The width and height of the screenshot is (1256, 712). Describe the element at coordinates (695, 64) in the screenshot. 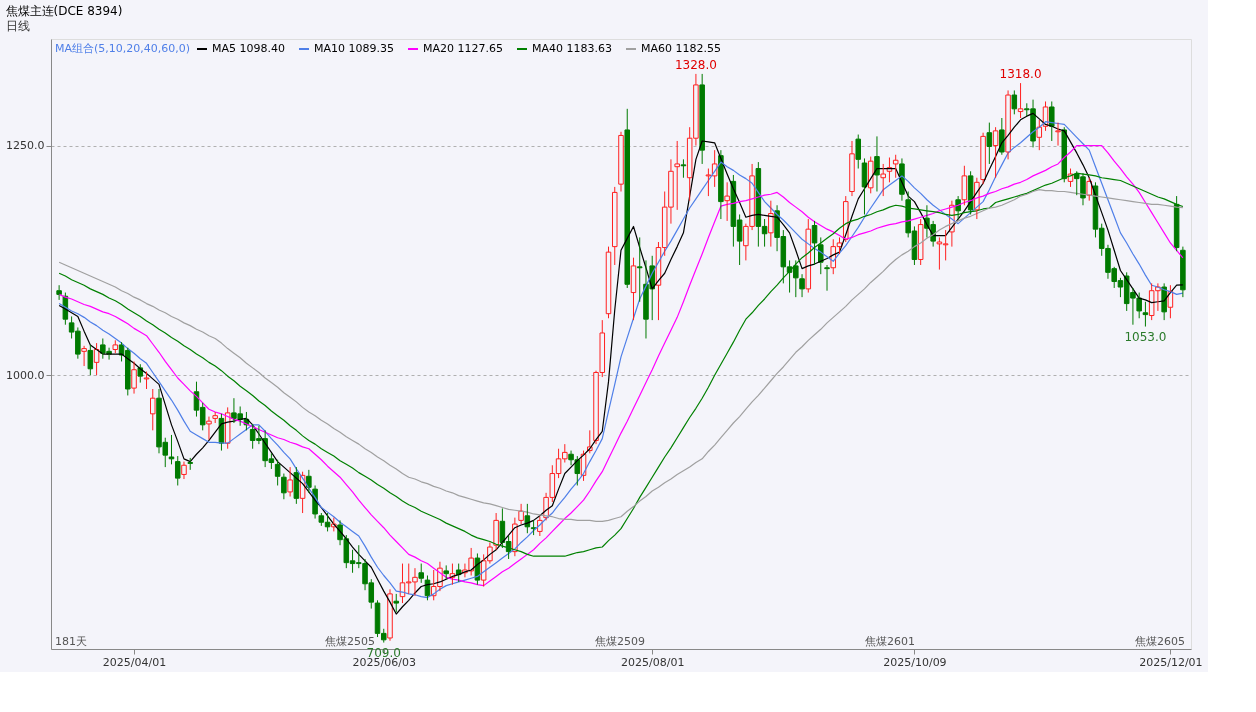

I see `annotation: 1328.0` at that location.